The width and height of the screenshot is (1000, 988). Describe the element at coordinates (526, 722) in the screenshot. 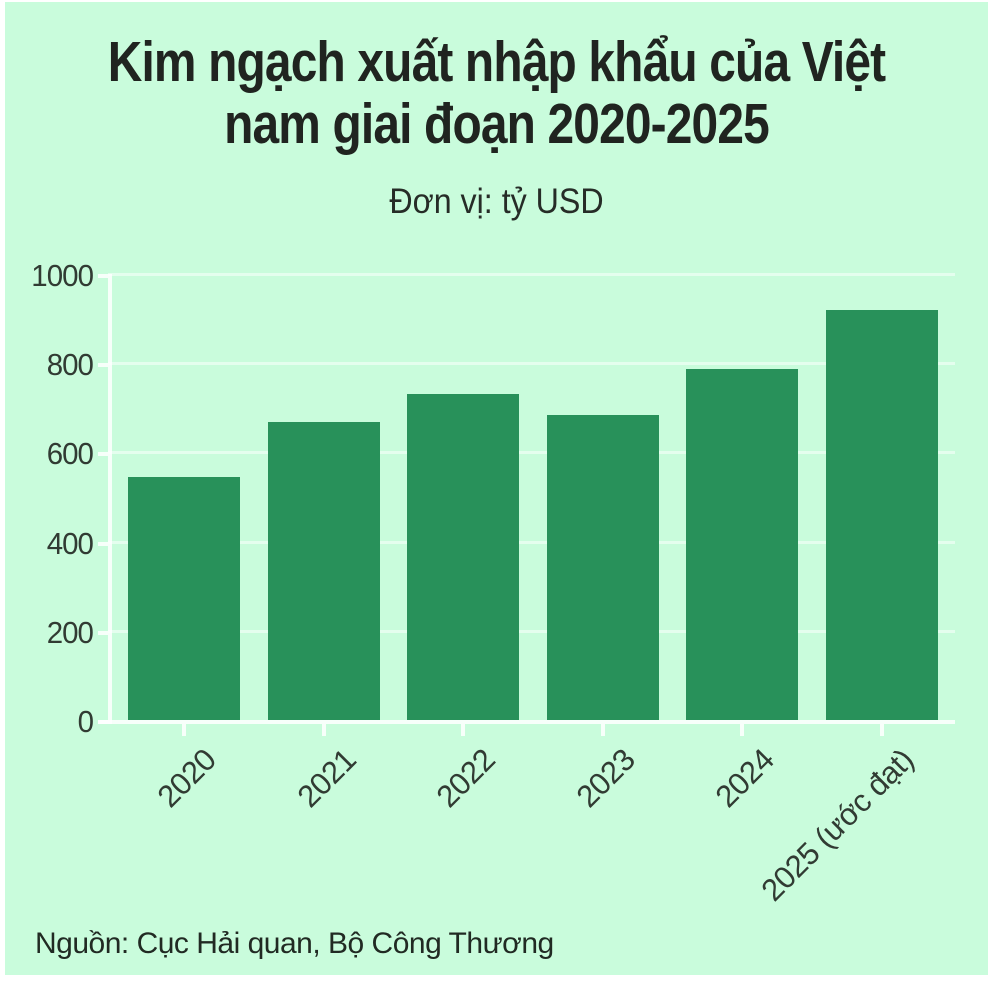

I see `x-axis-line` at that location.